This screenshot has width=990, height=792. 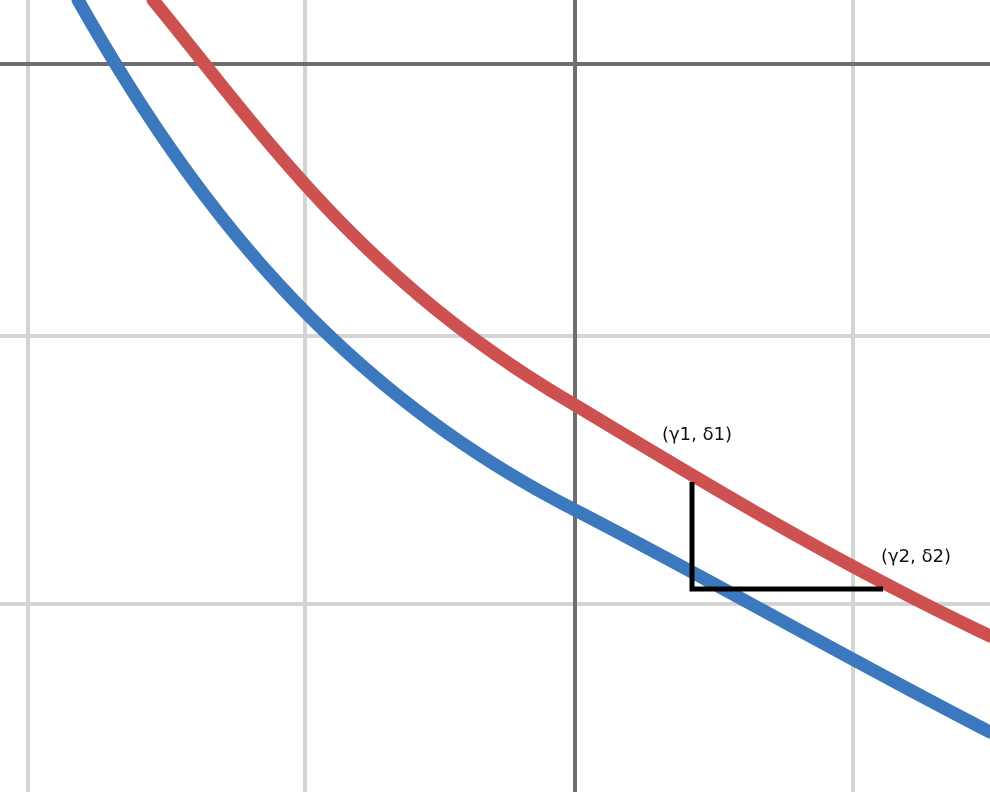 I want to click on point1-label: (γ1, δ1), so click(x=697, y=434).